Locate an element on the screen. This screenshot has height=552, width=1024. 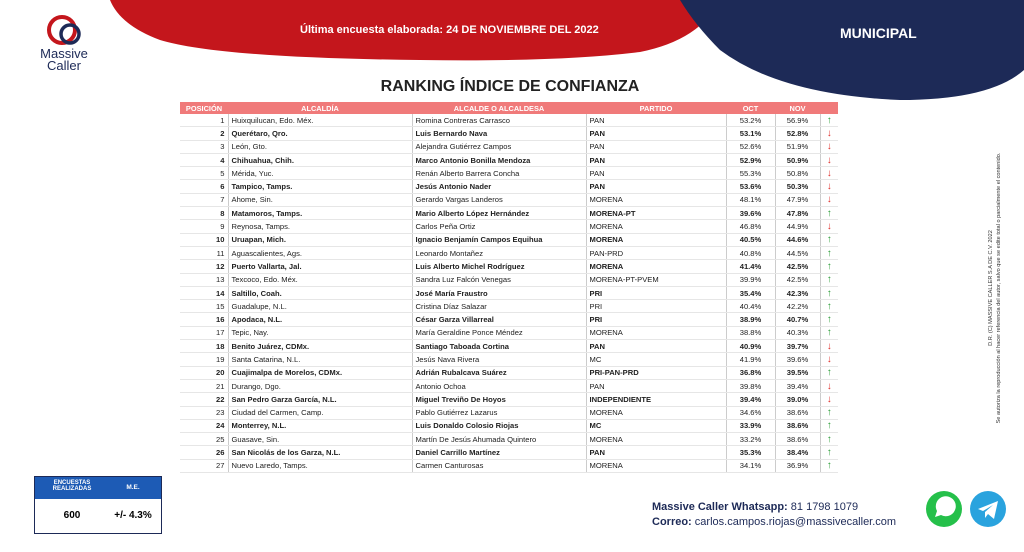
table-cell: Martín De Jesús Ahumada Quintero is located at coordinates (499, 439).